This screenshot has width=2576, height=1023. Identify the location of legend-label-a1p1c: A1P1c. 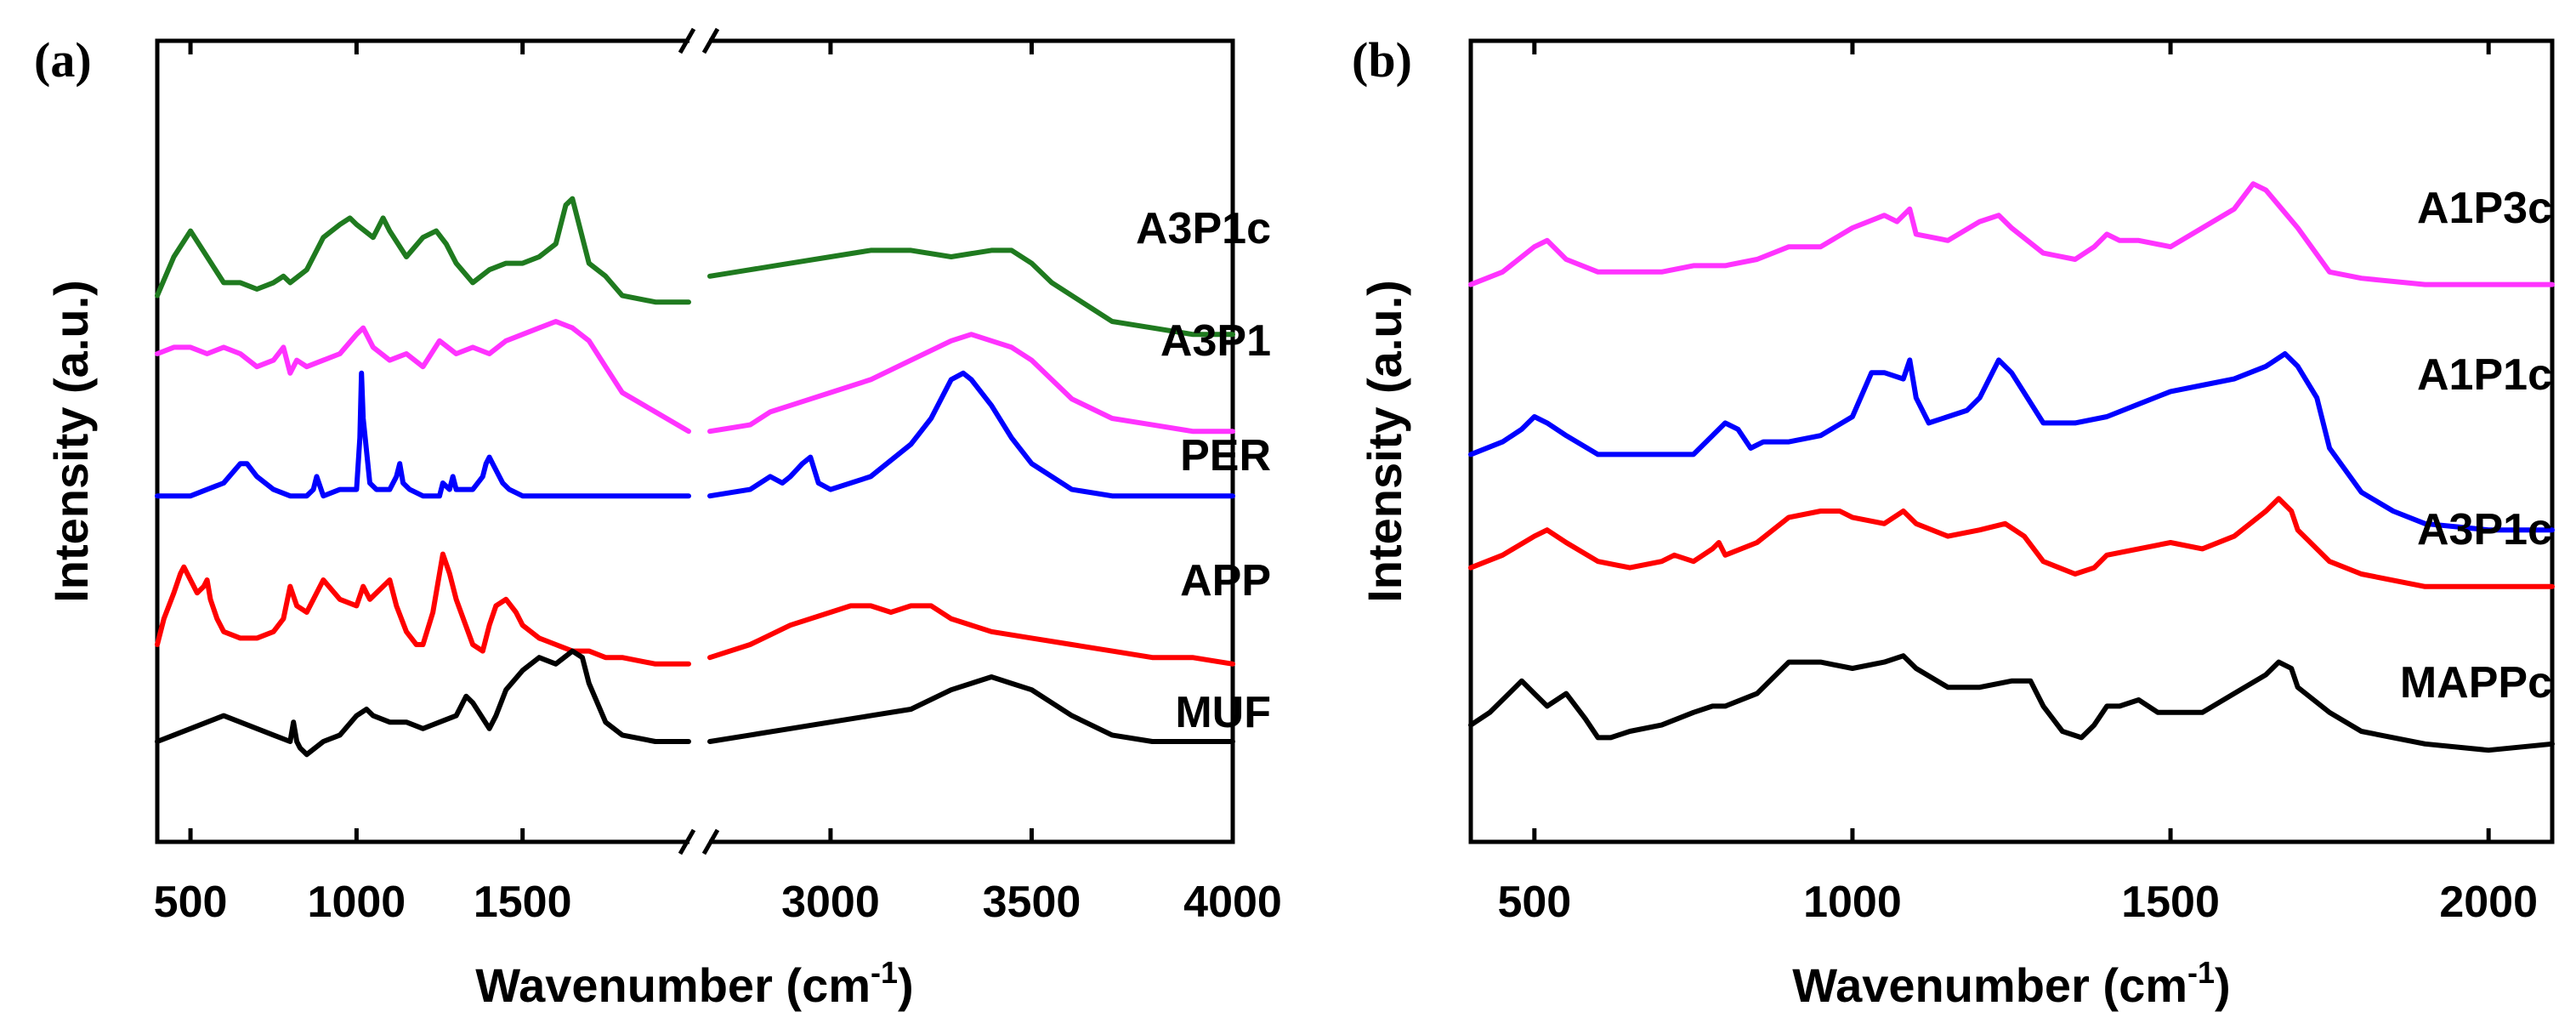
(2485, 375).